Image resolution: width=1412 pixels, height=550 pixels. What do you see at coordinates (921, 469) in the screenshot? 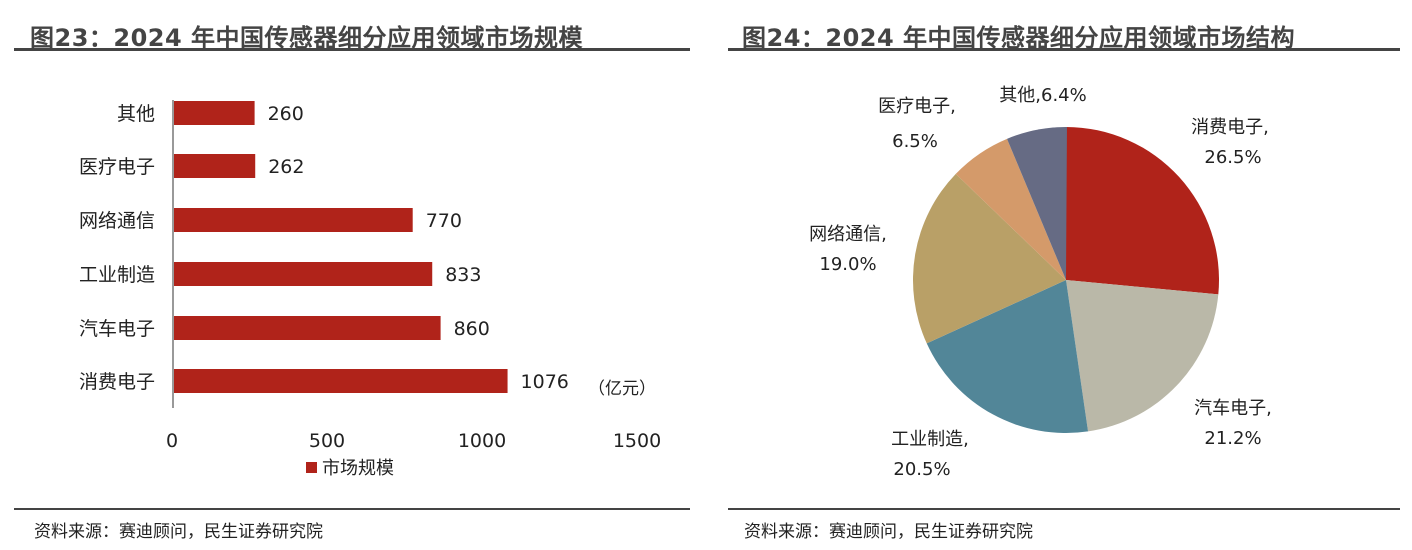
I see `slice-percent: 20.5%` at bounding box center [921, 469].